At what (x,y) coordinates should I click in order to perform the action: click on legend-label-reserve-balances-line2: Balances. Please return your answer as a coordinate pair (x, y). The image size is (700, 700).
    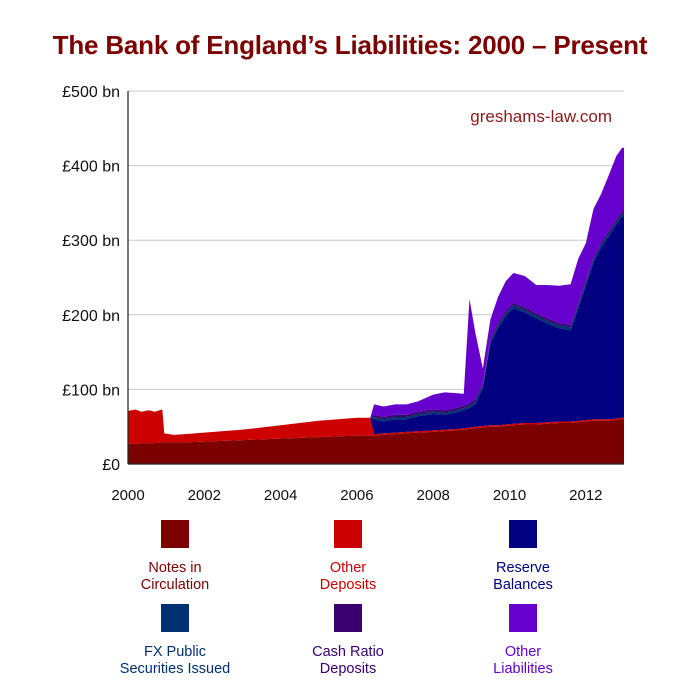
    Looking at the image, I should click on (523, 585).